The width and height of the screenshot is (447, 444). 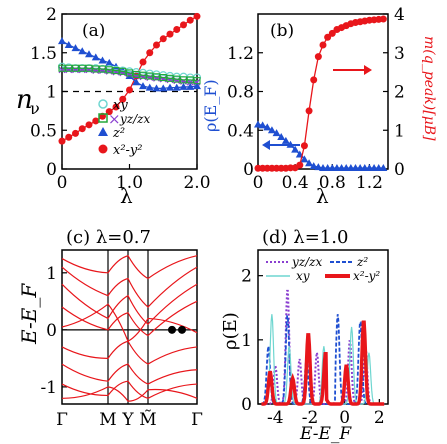 What do you see at coordinates (120, 105) in the screenshot?
I see `legend-xy-label: xy` at bounding box center [120, 105].